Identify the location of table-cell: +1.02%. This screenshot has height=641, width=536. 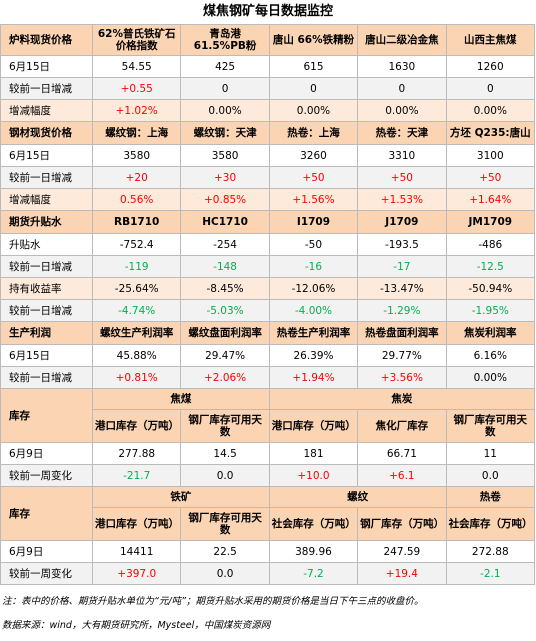
(136, 110).